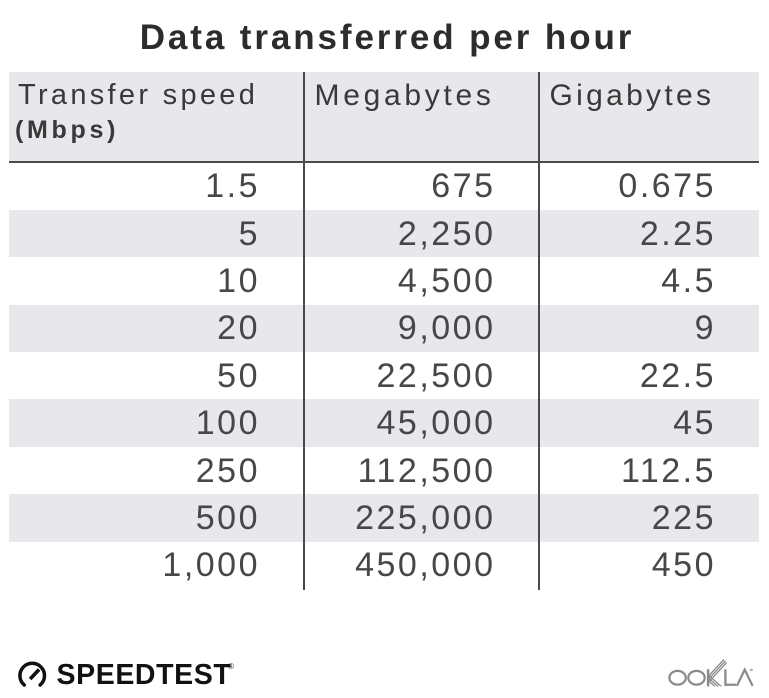 Image resolution: width=769 pixels, height=698 pixels. Describe the element at coordinates (144, 675) in the screenshot. I see `svg-text: SPEEDTEST` at that location.